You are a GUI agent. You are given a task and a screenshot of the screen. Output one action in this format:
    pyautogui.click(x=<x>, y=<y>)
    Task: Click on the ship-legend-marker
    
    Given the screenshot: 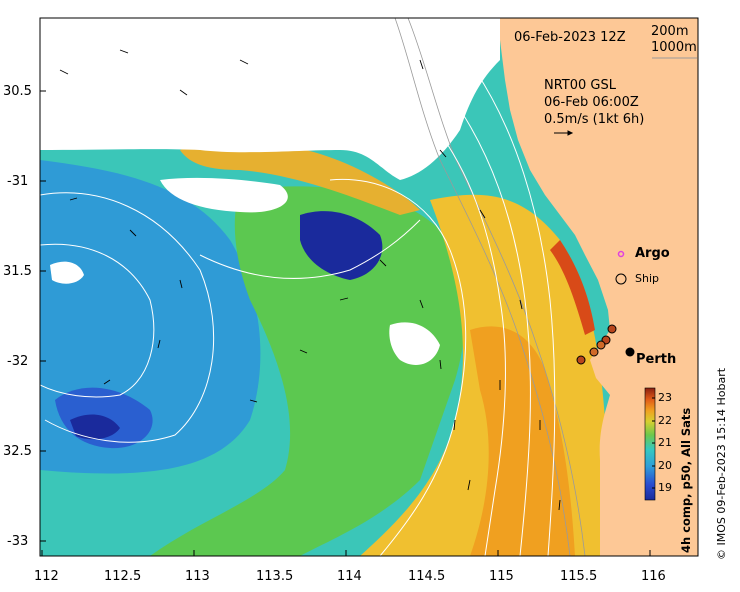 What is the action you would take?
    pyautogui.click(x=621, y=279)
    